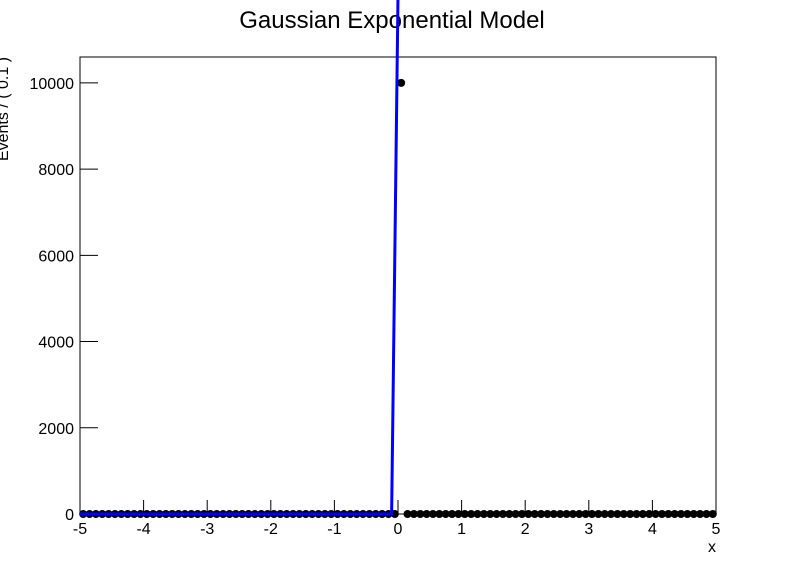  I want to click on x-tick-label: 2, so click(525, 529).